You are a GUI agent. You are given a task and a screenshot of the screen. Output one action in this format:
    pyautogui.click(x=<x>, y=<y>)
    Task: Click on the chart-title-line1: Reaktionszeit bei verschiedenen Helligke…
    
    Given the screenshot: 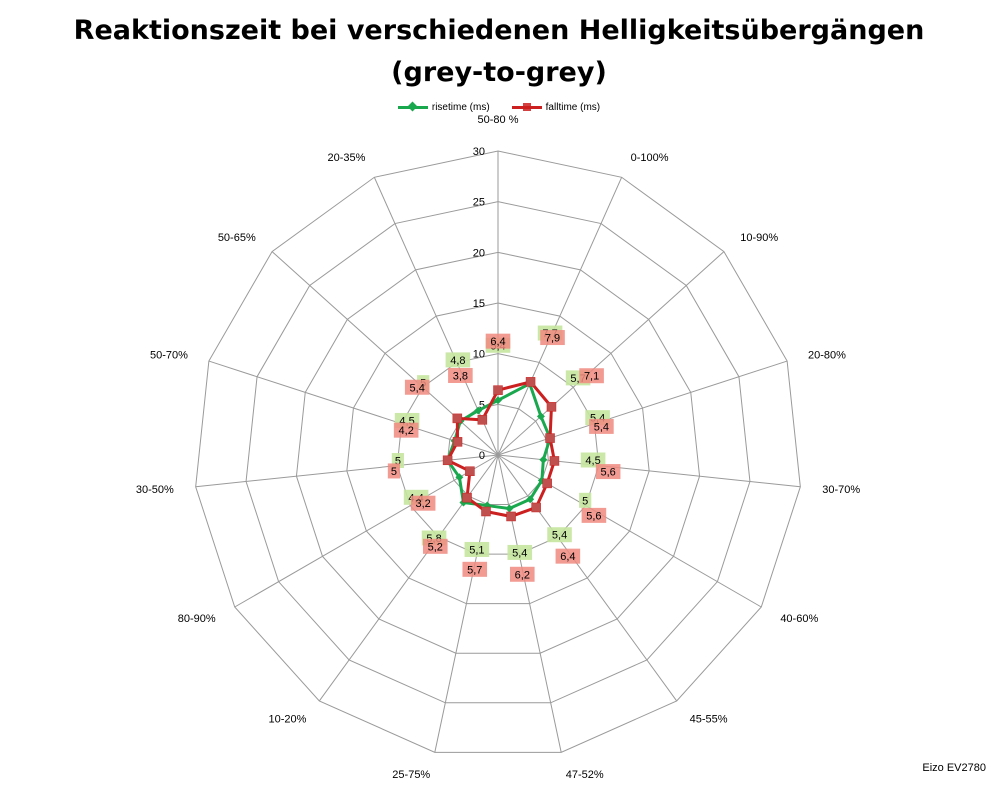 What is the action you would take?
    pyautogui.click(x=499, y=30)
    